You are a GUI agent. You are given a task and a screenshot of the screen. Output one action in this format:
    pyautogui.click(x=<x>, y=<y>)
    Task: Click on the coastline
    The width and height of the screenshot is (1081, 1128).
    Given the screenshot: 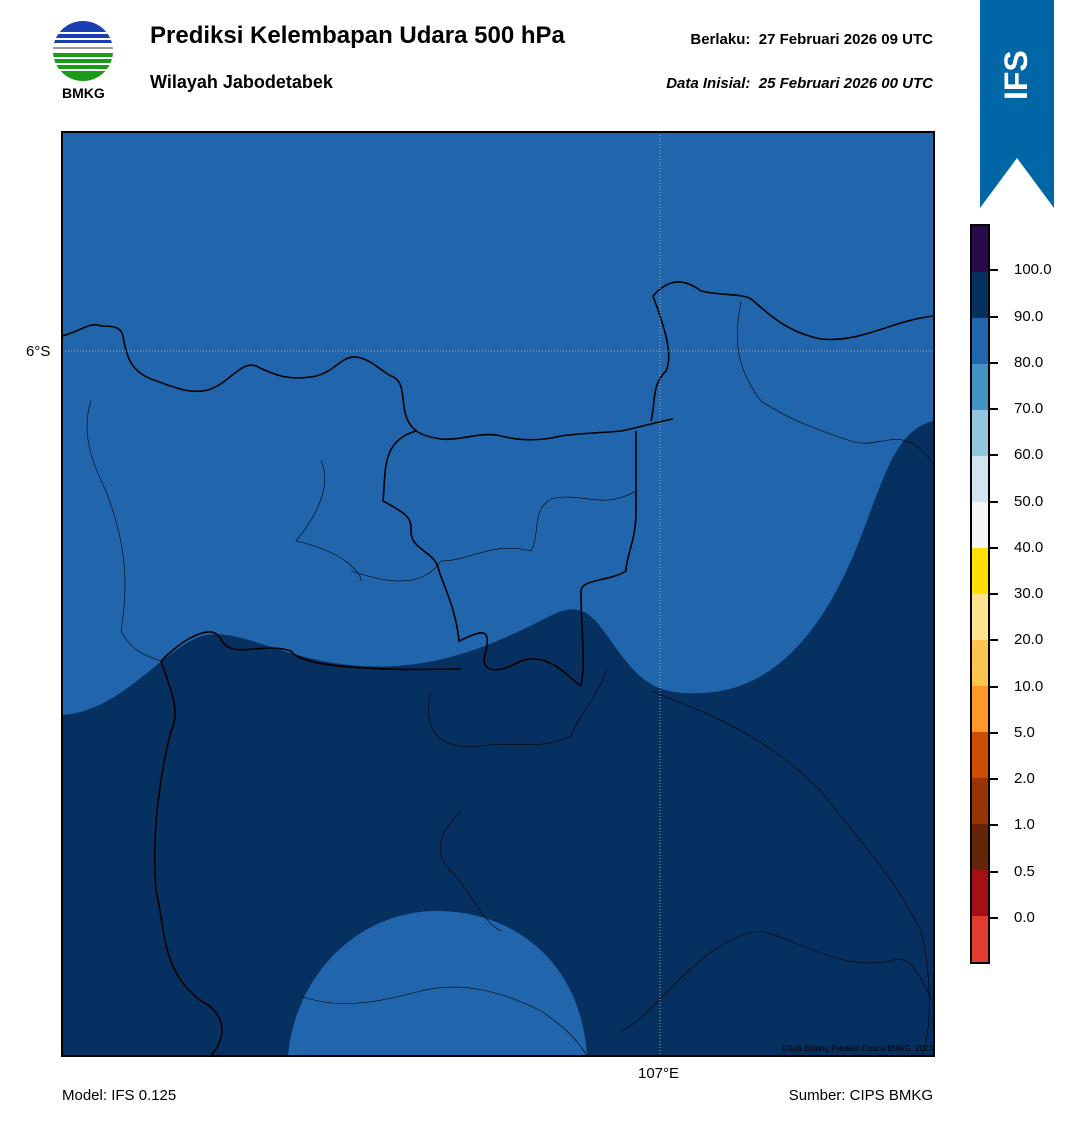 What is the action you would take?
    pyautogui.click(x=497, y=361)
    